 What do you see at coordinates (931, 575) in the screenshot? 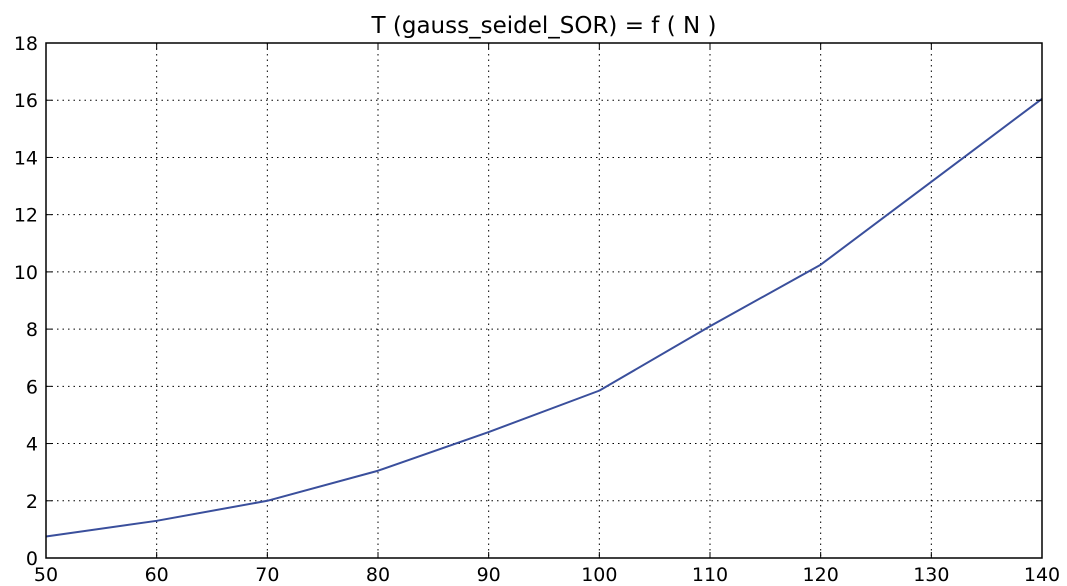
I see `x-tick-label: 130` at bounding box center [931, 575].